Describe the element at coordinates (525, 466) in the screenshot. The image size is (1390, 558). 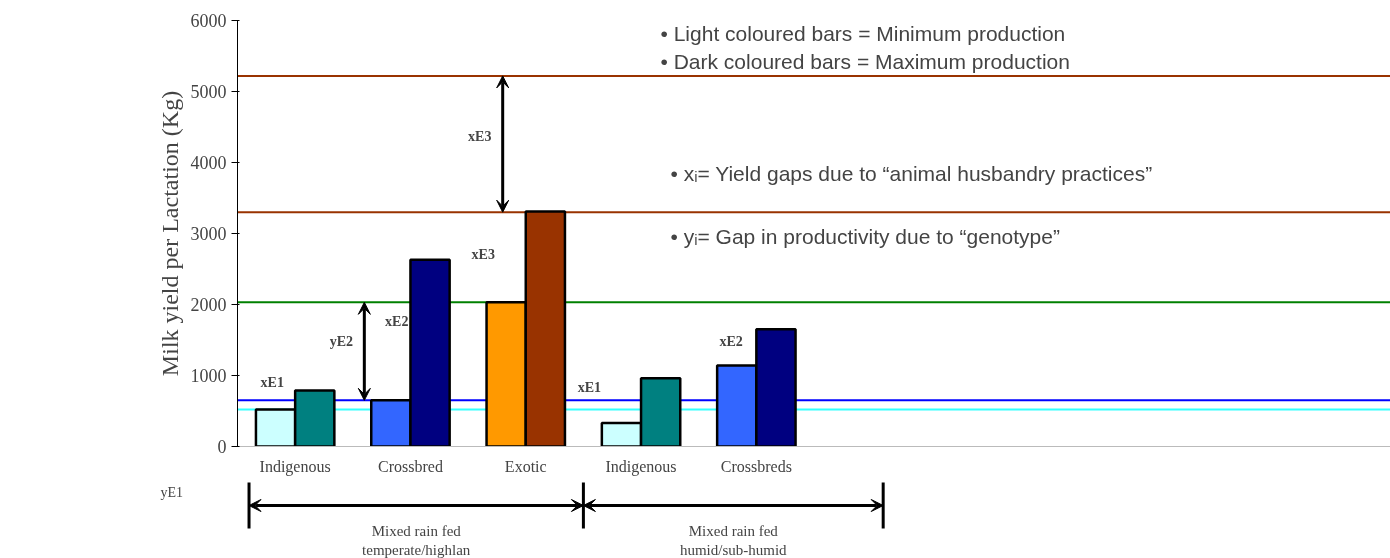
I see `x-tick-label: Exotic` at that location.